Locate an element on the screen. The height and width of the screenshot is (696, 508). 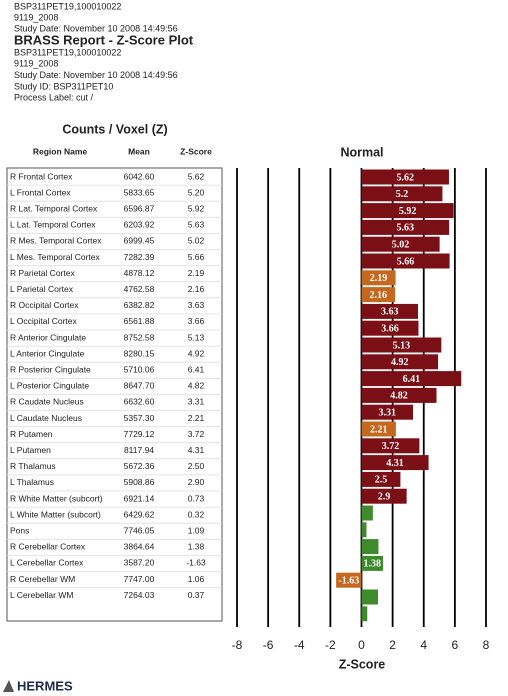
z-score: 1.09 is located at coordinates (196, 531).